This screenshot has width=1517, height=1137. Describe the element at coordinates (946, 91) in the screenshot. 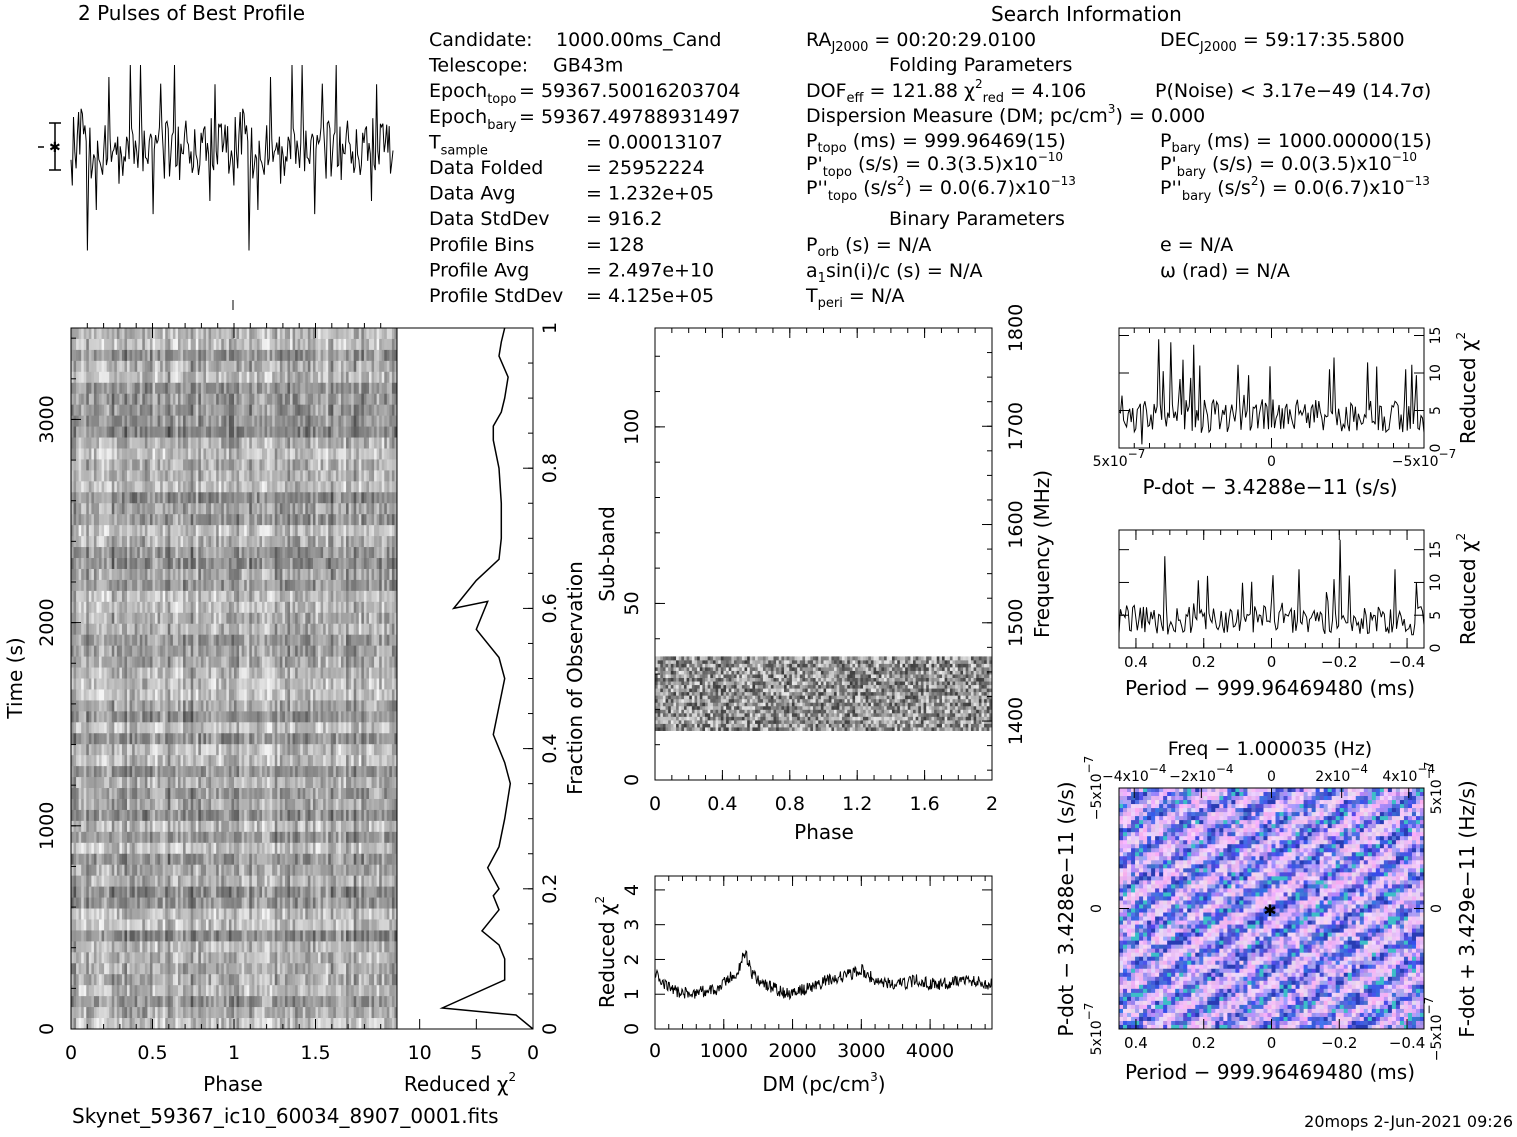

I see `dof-line: DOFeff = 121.88 χ2red = 4.106` at that location.